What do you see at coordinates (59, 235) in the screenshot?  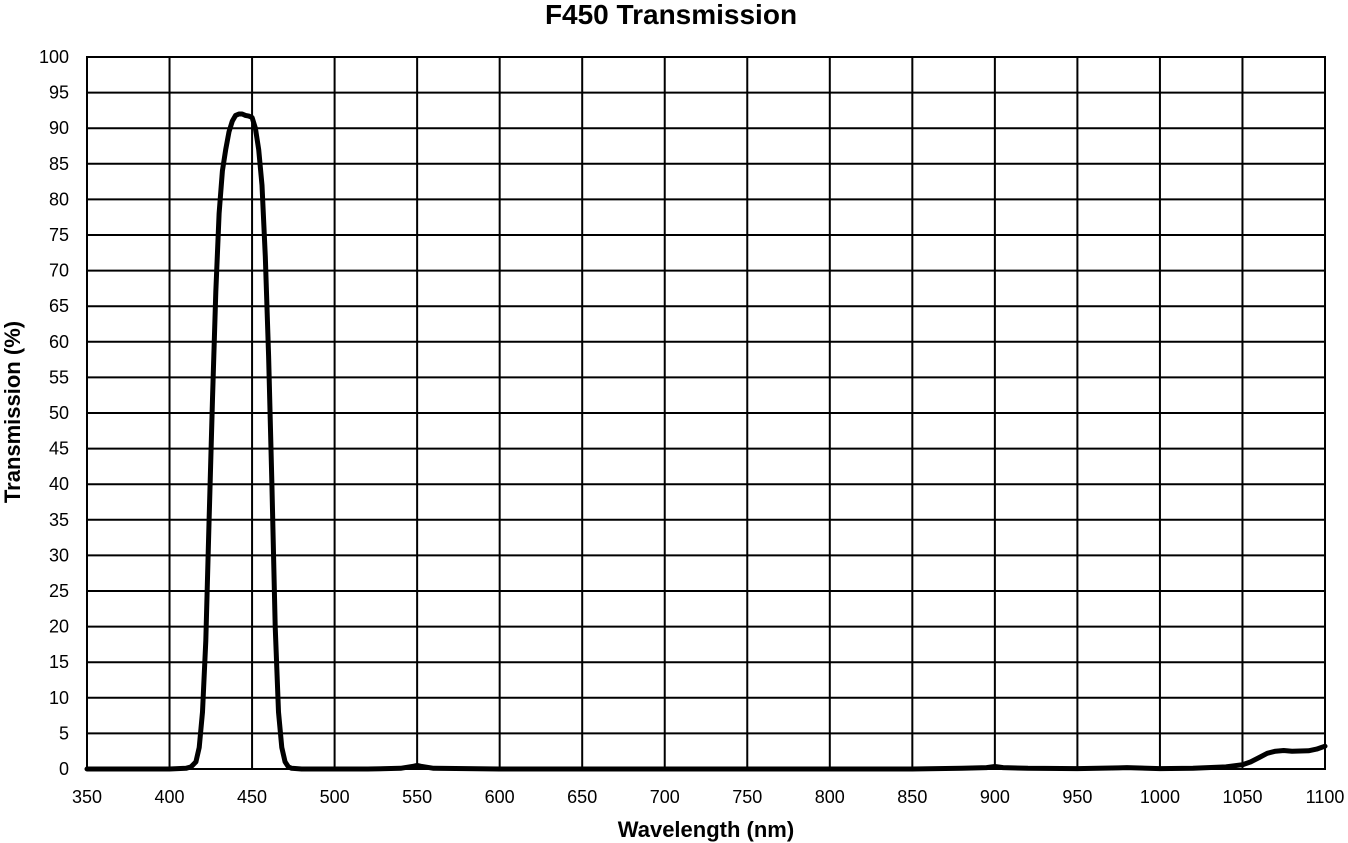 I see `y-tick-label: 75` at bounding box center [59, 235].